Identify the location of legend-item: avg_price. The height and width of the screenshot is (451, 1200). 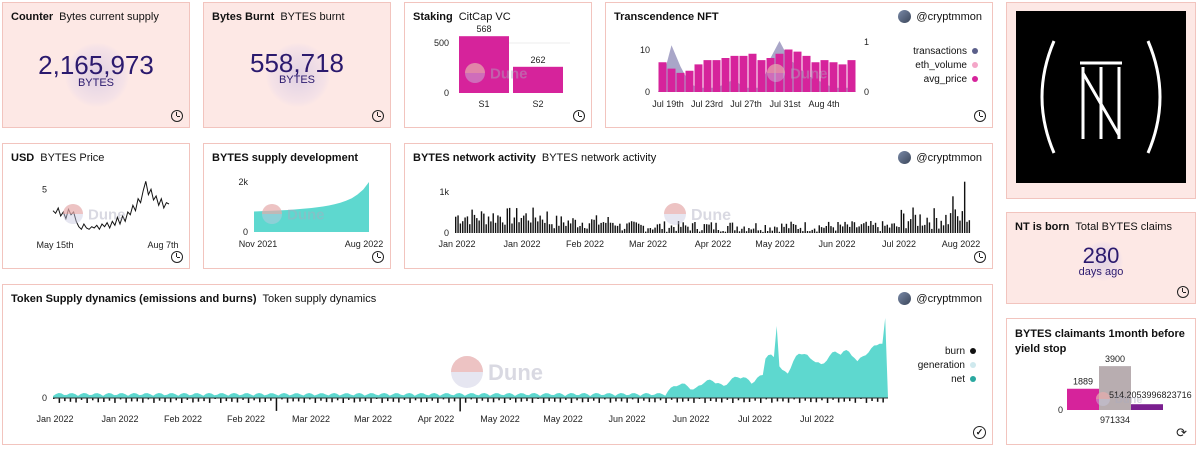
(945, 80).